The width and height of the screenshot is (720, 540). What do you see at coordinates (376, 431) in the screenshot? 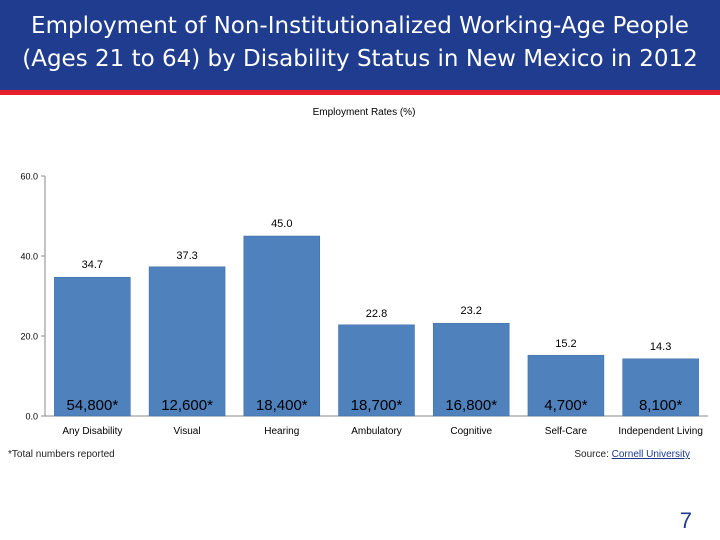
I see `x-category-label: Ambulatory` at bounding box center [376, 431].